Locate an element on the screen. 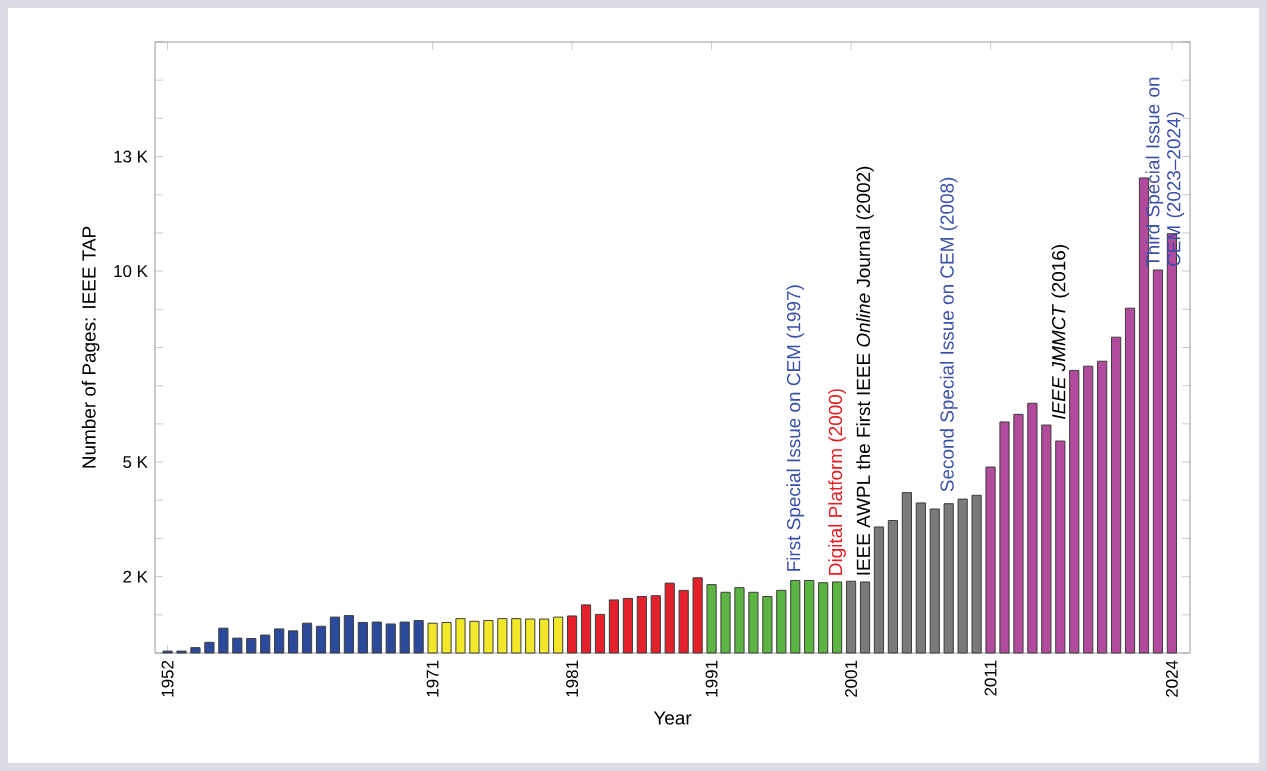 The height and width of the screenshot is (771, 1267). x-axis-title: Year is located at coordinates (672, 718).